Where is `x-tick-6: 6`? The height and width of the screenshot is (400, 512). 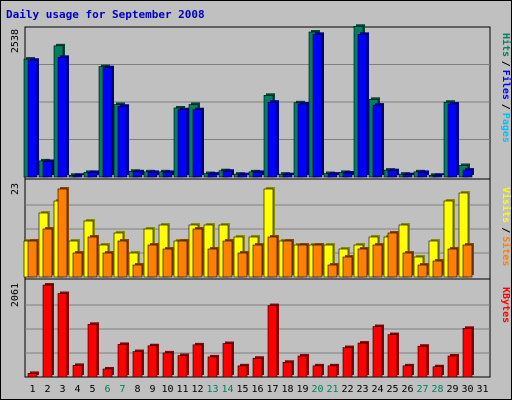 x-tick-6: 6 is located at coordinates (107, 389).